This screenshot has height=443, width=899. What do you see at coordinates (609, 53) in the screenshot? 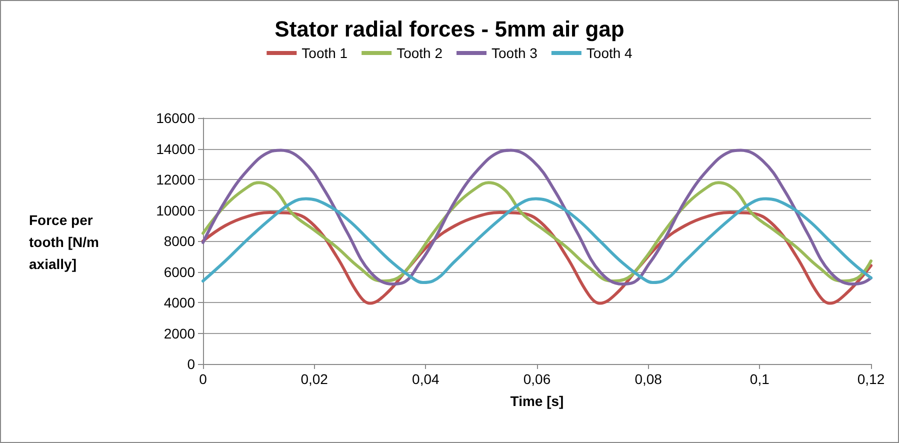
I see `legend-label: Tooth 4` at bounding box center [609, 53].